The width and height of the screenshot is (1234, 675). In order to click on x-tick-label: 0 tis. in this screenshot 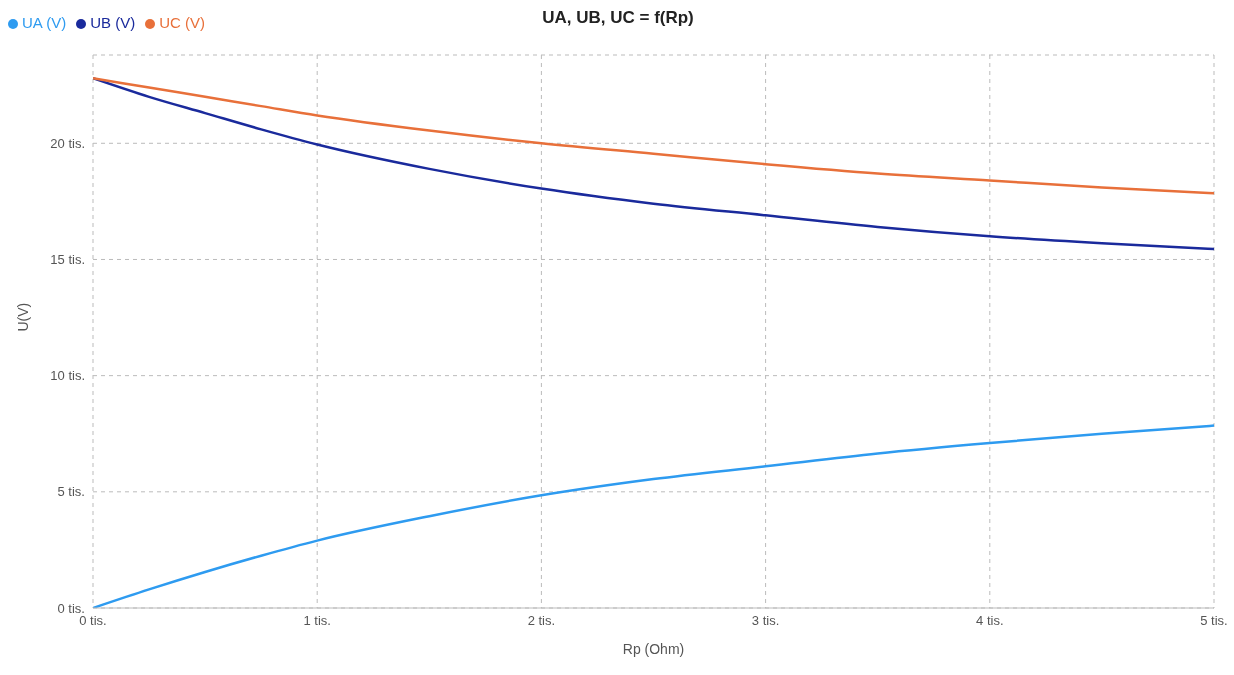, I will do `click(93, 621)`.